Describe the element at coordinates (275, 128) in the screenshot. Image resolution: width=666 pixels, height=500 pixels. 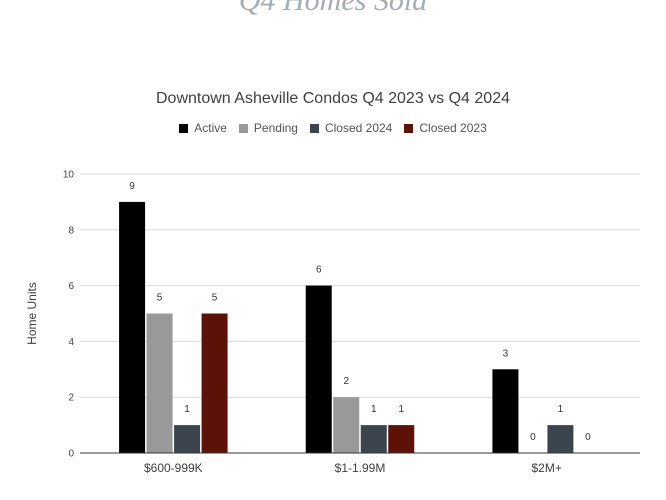
I see `legend-label: Pending` at that location.